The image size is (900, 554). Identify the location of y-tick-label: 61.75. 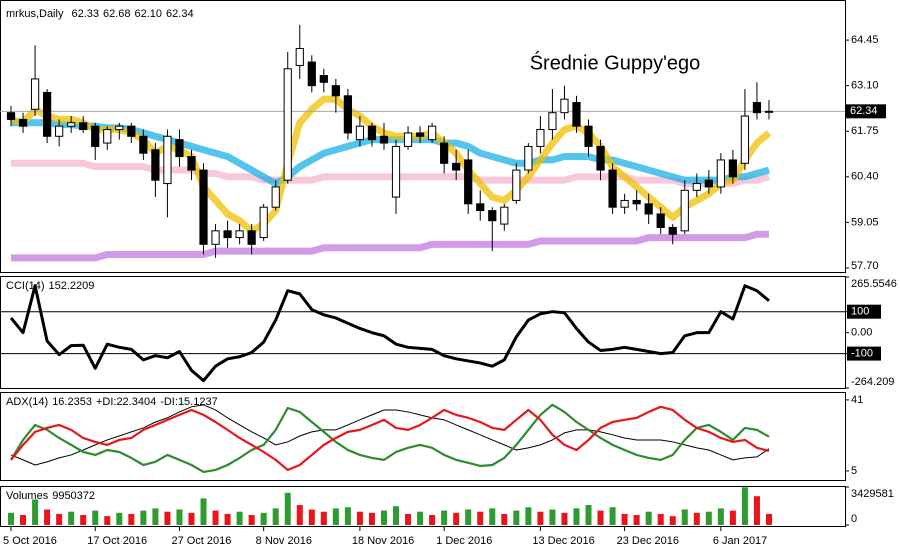
(865, 131).